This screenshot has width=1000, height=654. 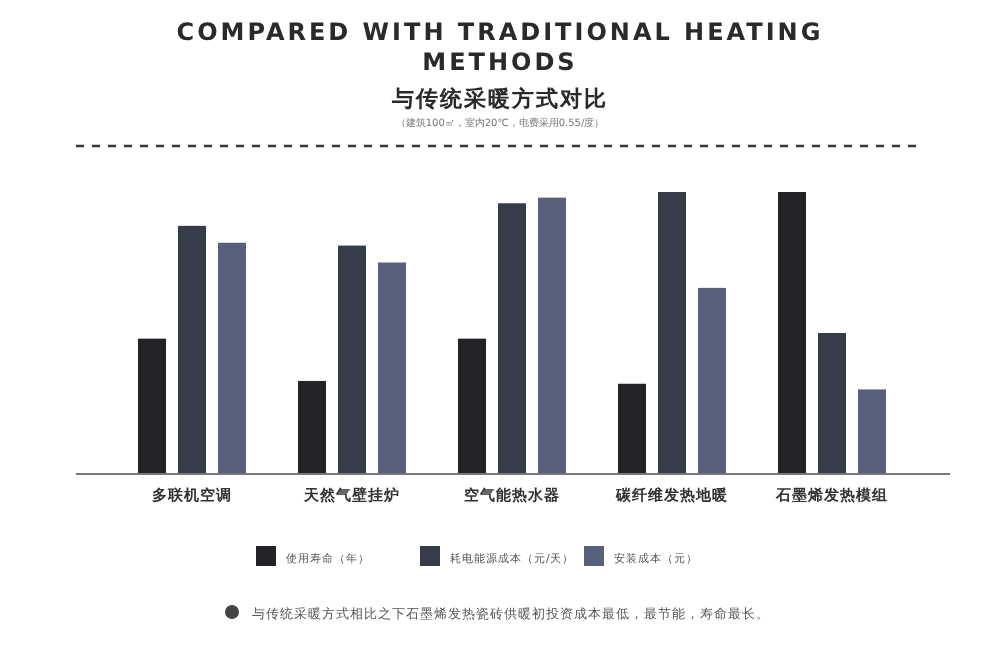 I want to click on chart-subtitle: 与传统采暖方式对比, so click(x=499, y=99).